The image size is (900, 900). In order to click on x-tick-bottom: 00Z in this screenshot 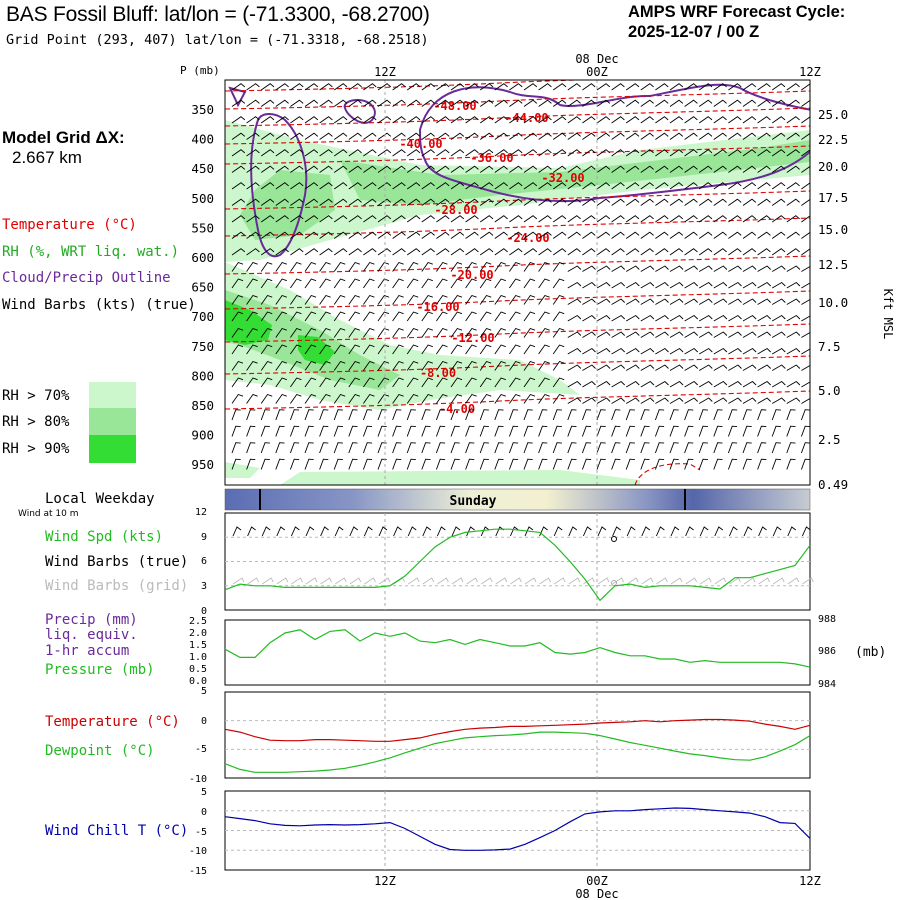, I will do `click(597, 881)`.